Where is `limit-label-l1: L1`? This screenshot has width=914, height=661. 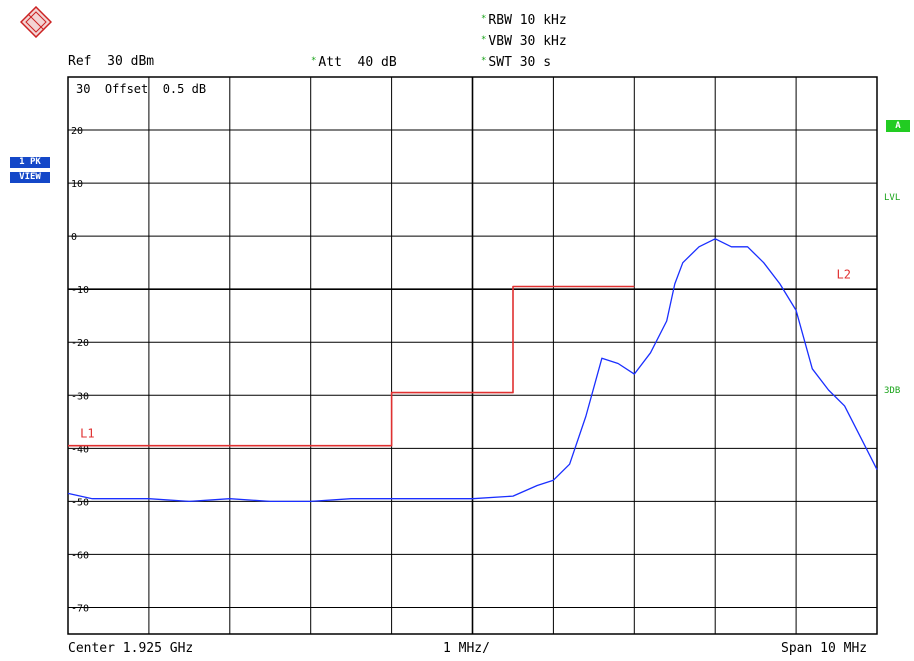 limit-label-l1: L1 is located at coordinates (87, 434).